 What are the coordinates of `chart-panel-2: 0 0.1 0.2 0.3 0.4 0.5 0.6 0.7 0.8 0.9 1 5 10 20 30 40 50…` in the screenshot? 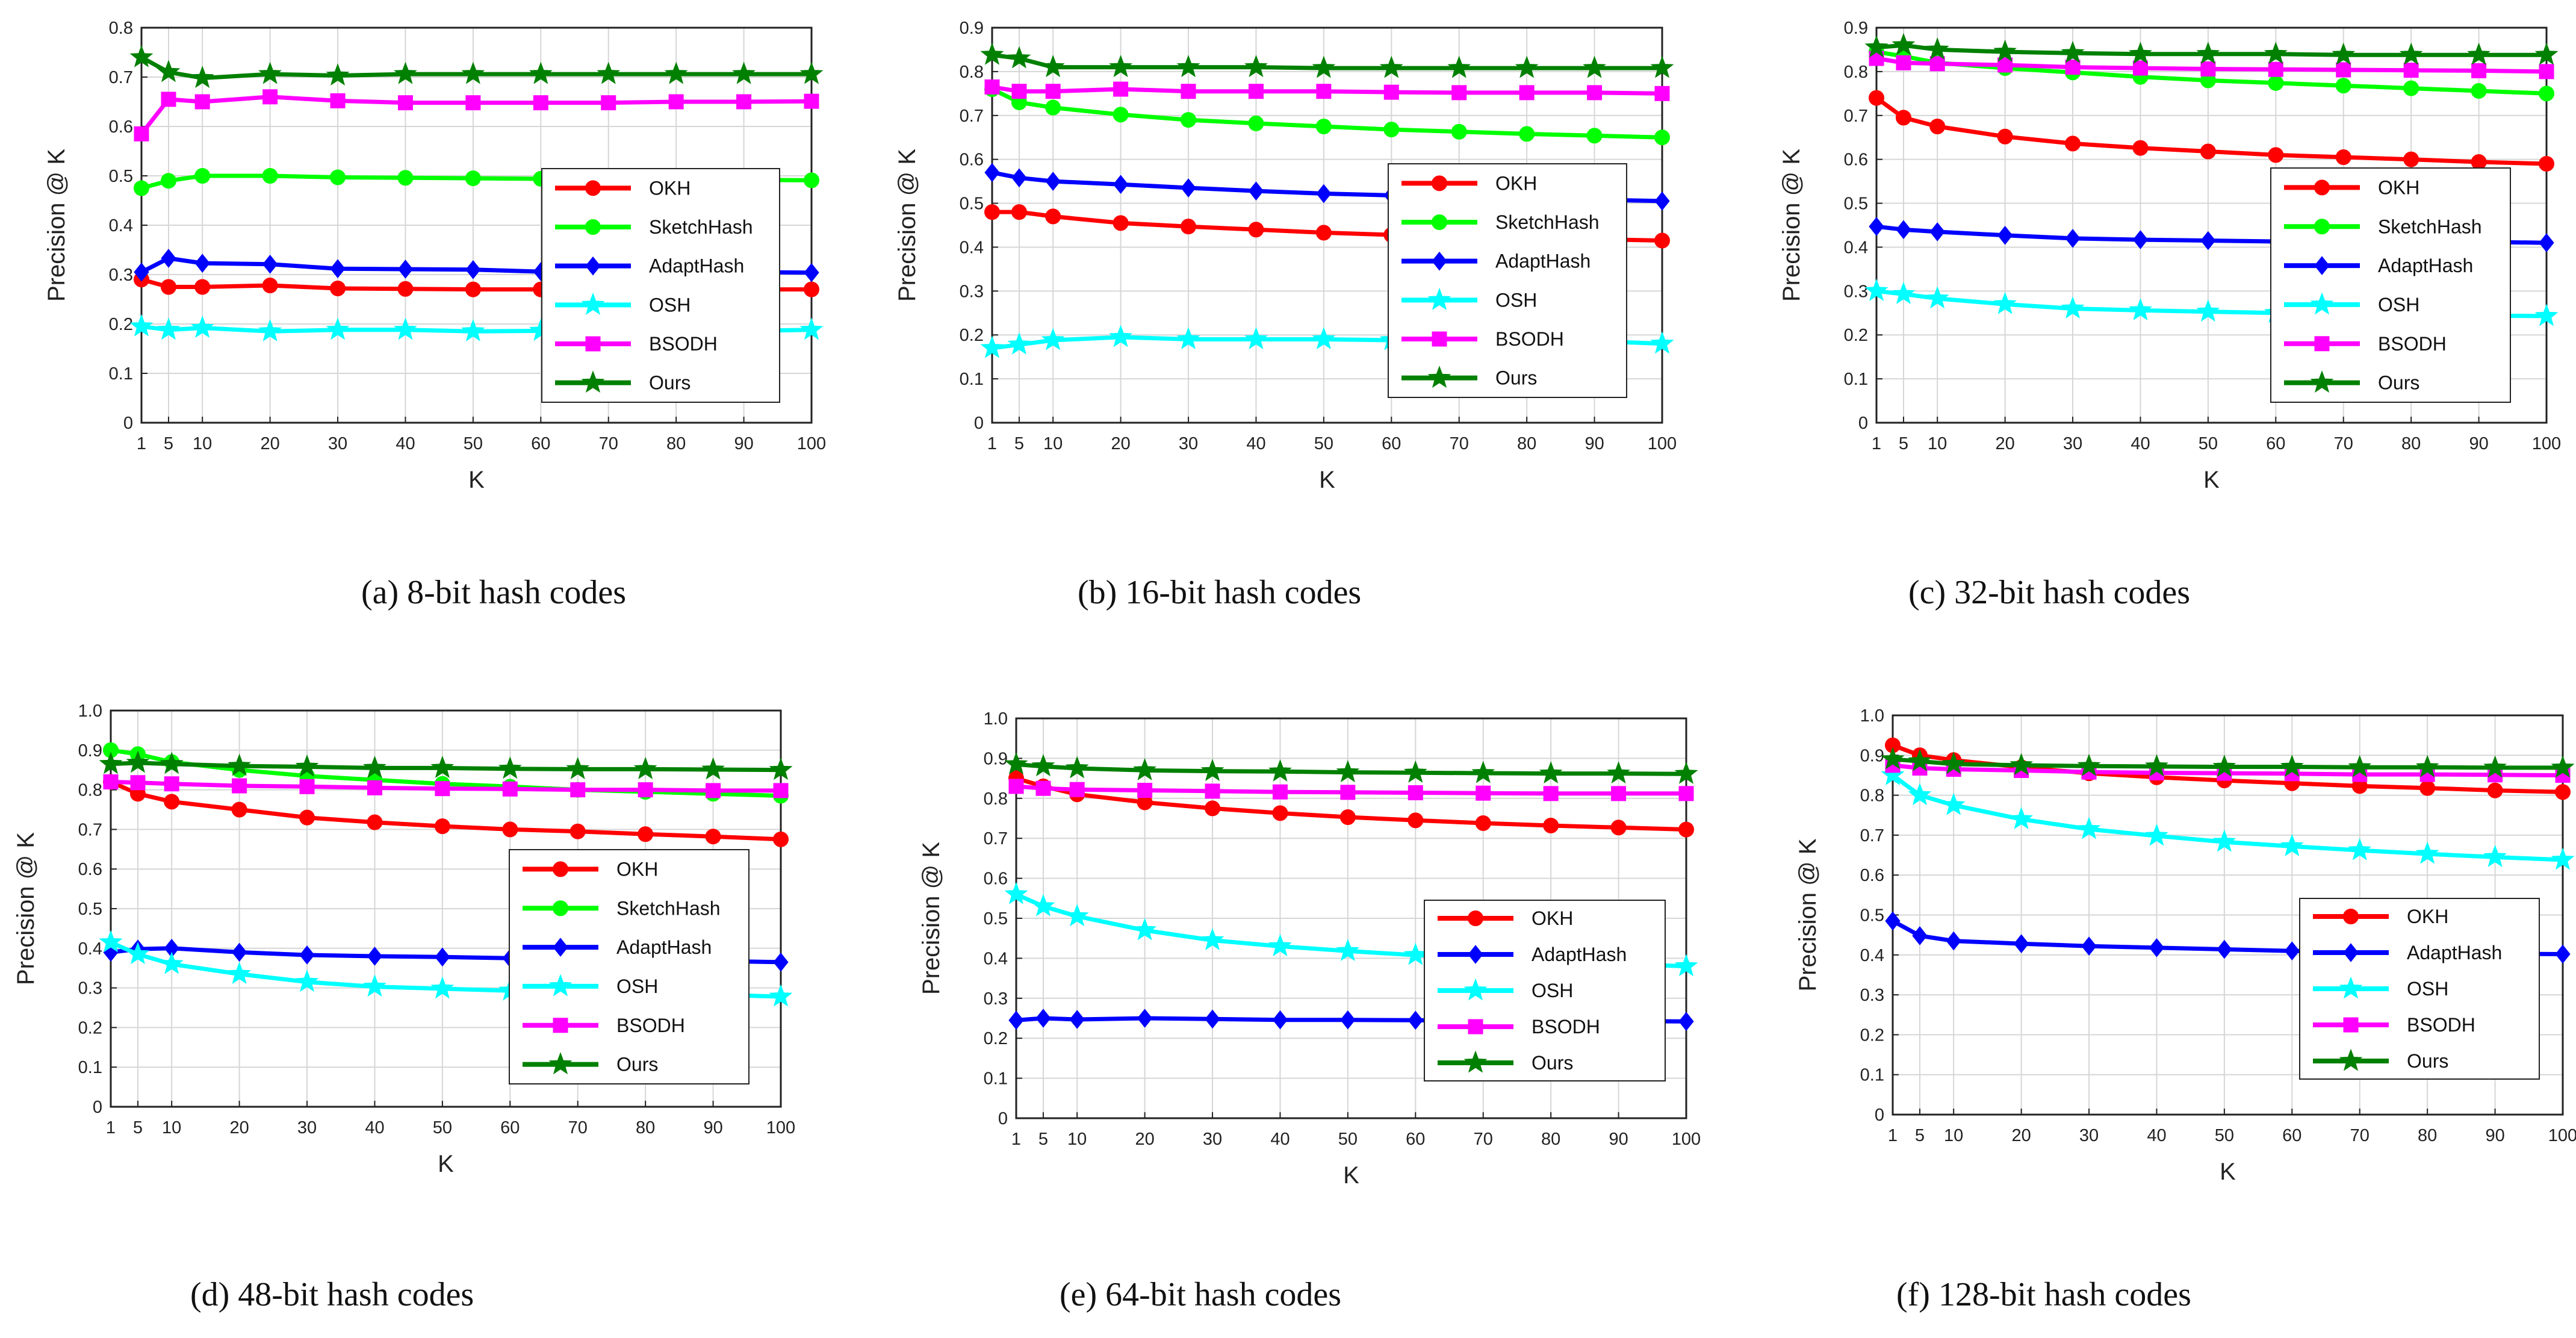 It's located at (1285, 315).